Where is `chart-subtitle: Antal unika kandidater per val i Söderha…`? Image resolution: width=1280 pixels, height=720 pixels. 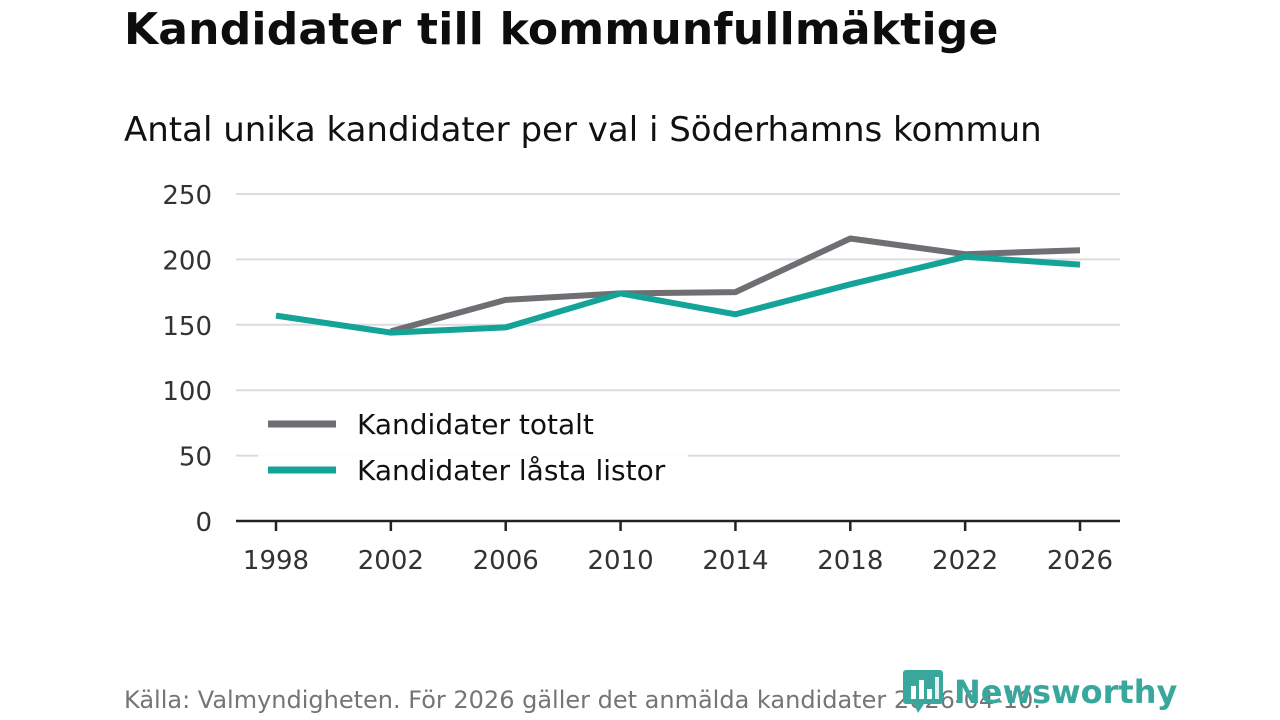 chart-subtitle: Antal unika kandidater per val i Söderha… is located at coordinates (583, 130).